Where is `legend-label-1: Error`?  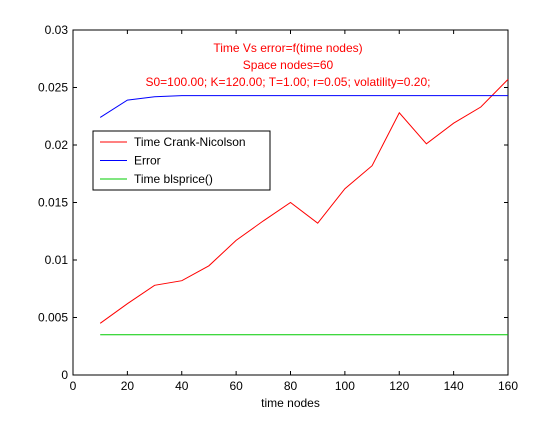
legend-label-1: Error is located at coordinates (147, 161).